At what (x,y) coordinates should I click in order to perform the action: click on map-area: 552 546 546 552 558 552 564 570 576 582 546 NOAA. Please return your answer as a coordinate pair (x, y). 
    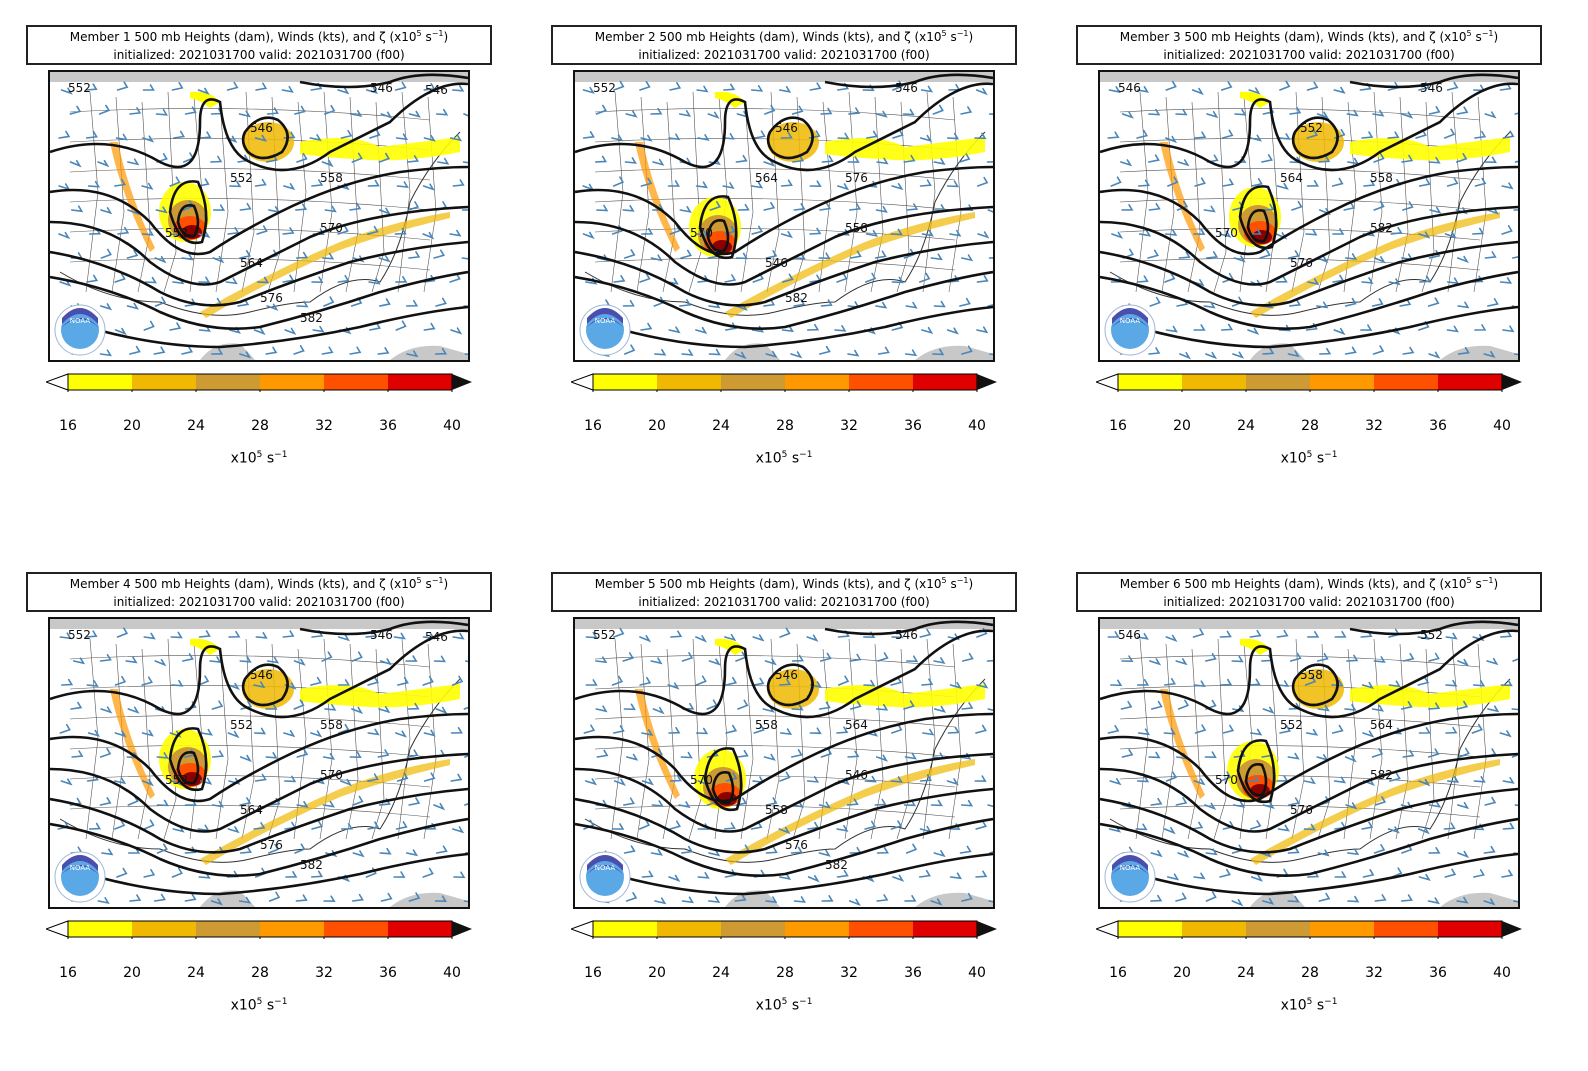
    Looking at the image, I should click on (259, 763).